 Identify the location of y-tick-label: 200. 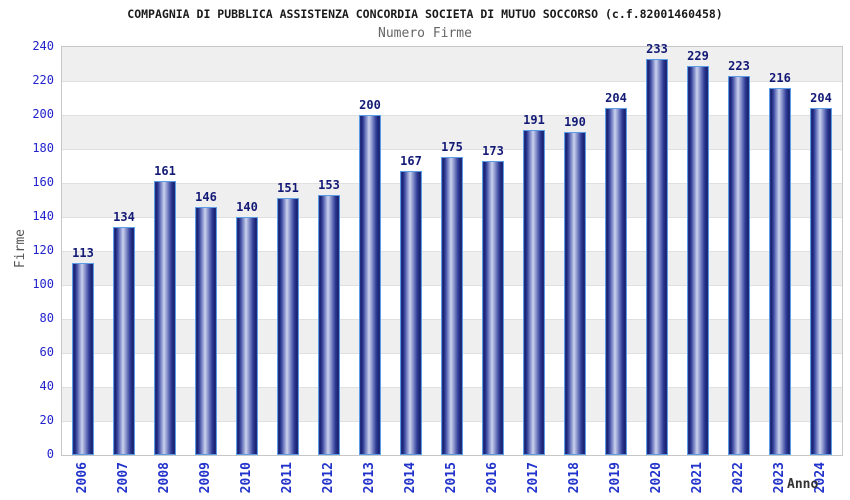
(43, 114).